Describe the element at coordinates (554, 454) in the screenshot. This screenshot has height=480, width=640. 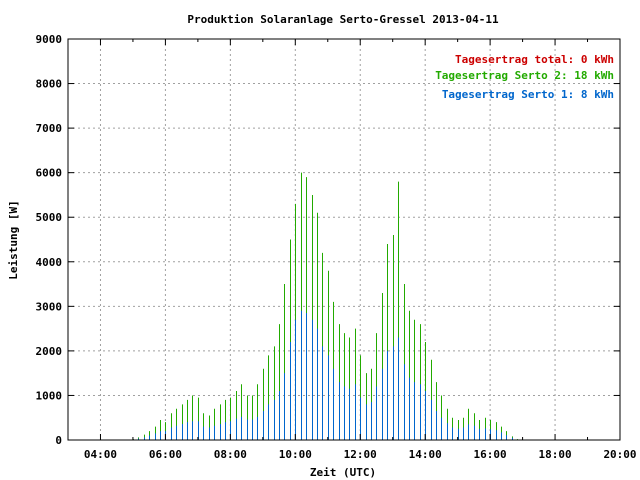
I see `x-tick-label: 18:00` at that location.